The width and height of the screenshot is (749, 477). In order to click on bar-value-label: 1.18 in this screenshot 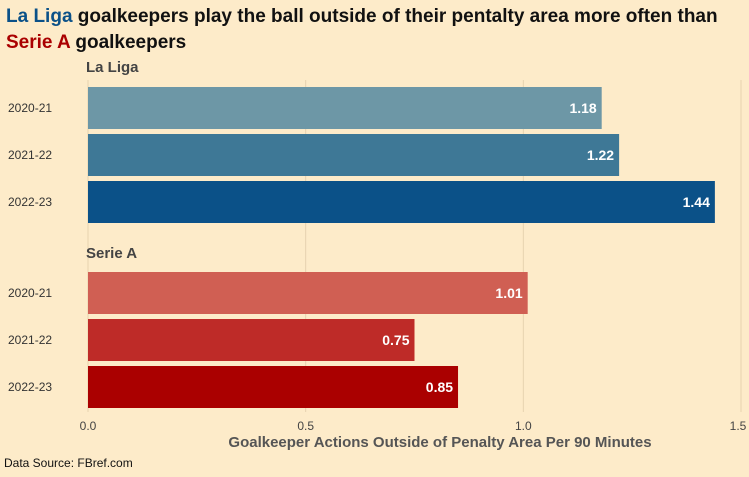, I will do `click(582, 108)`.